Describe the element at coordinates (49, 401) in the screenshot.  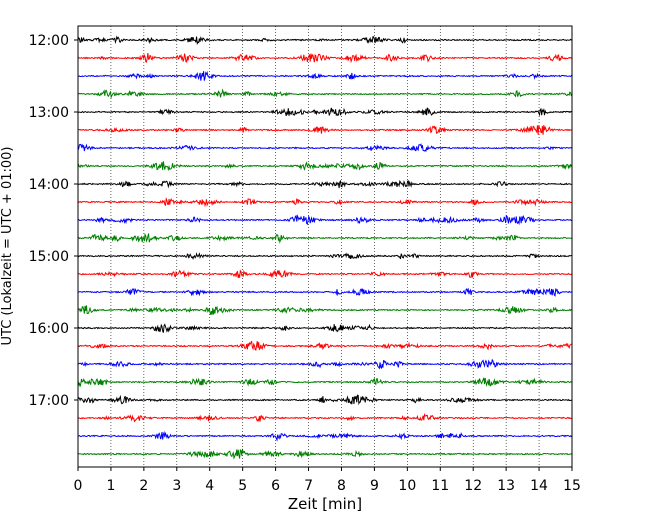
I see `y-tick-label: 17:00` at that location.